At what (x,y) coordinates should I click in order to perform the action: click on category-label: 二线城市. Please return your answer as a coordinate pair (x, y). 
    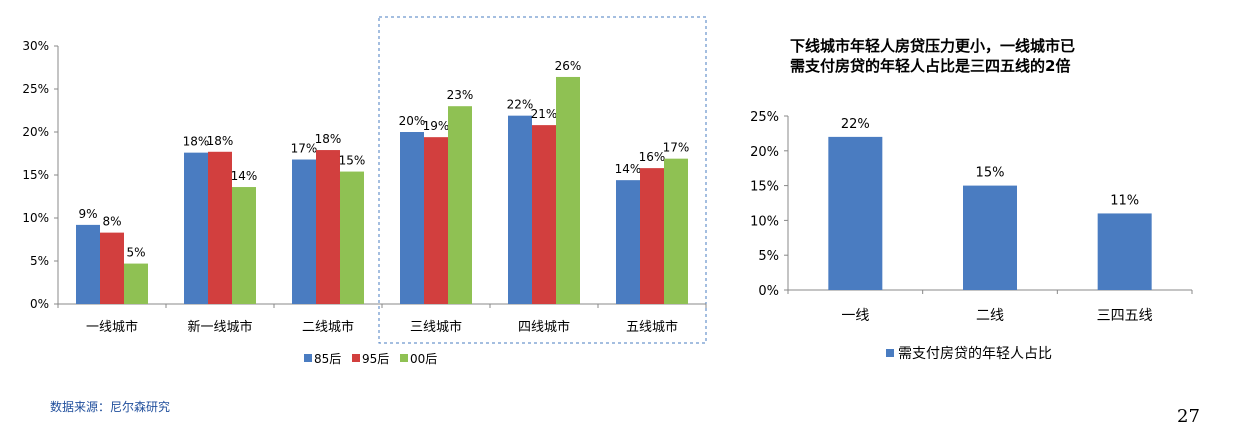
    Looking at the image, I should click on (328, 327).